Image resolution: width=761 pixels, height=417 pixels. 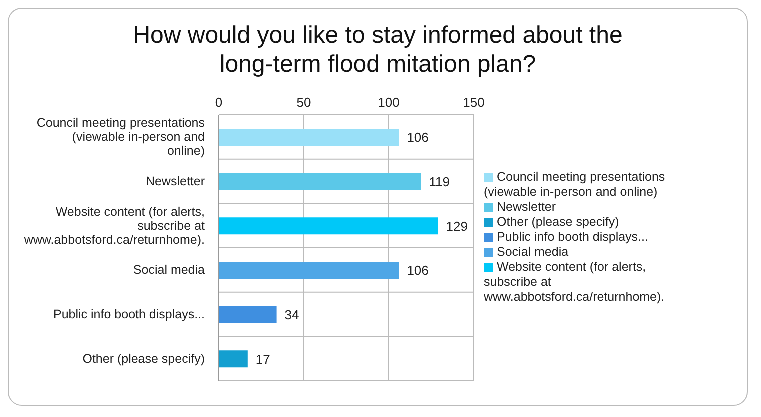 I want to click on legend-label: Website content (for alerts, subscribe at www.abbotsford.ca/returnhome)., so click(x=574, y=282).